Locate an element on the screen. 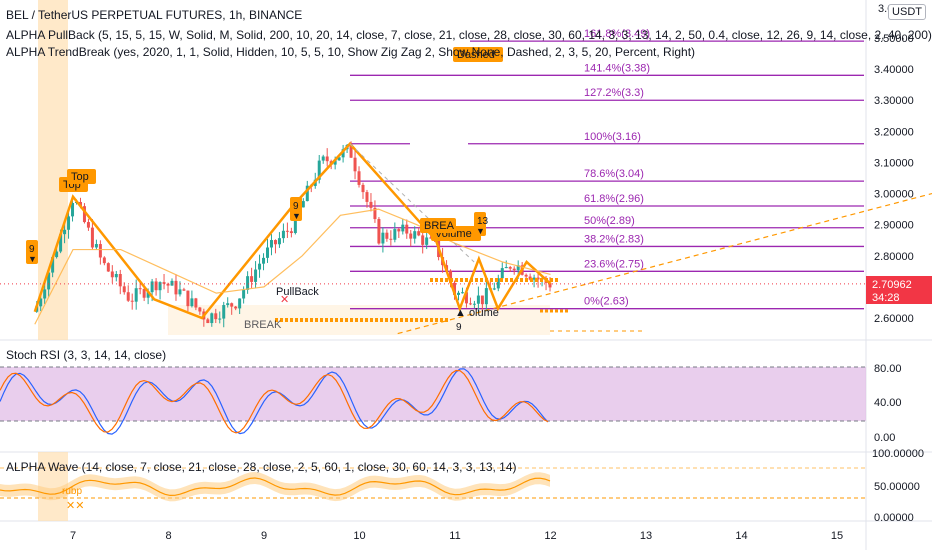 The width and height of the screenshot is (932, 555). time-tick-label: 13 is located at coordinates (646, 536).